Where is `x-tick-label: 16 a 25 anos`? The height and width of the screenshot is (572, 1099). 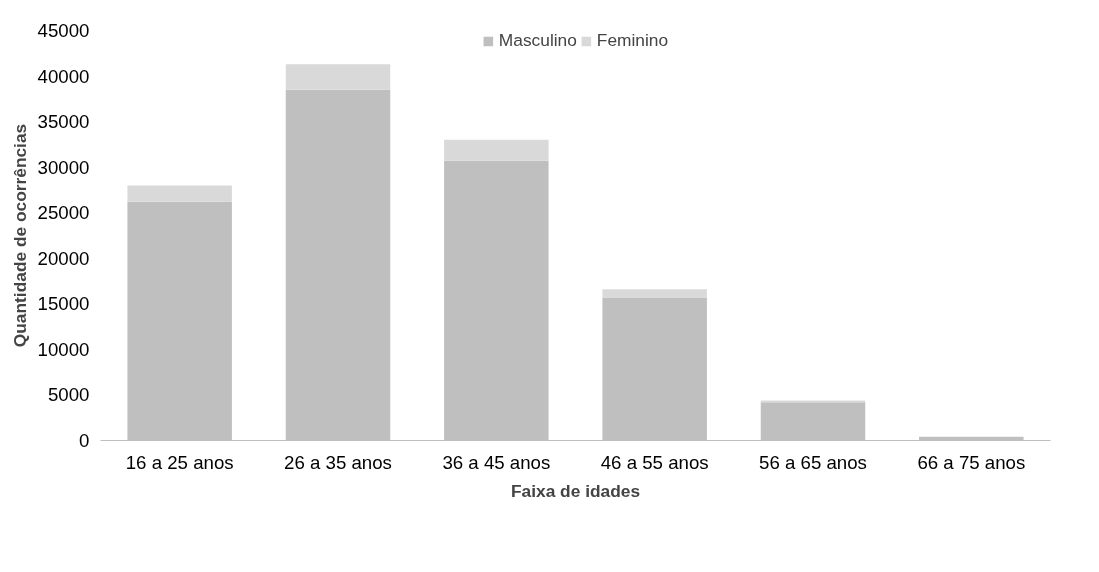
x-tick-label: 16 a 25 anos is located at coordinates (179, 462).